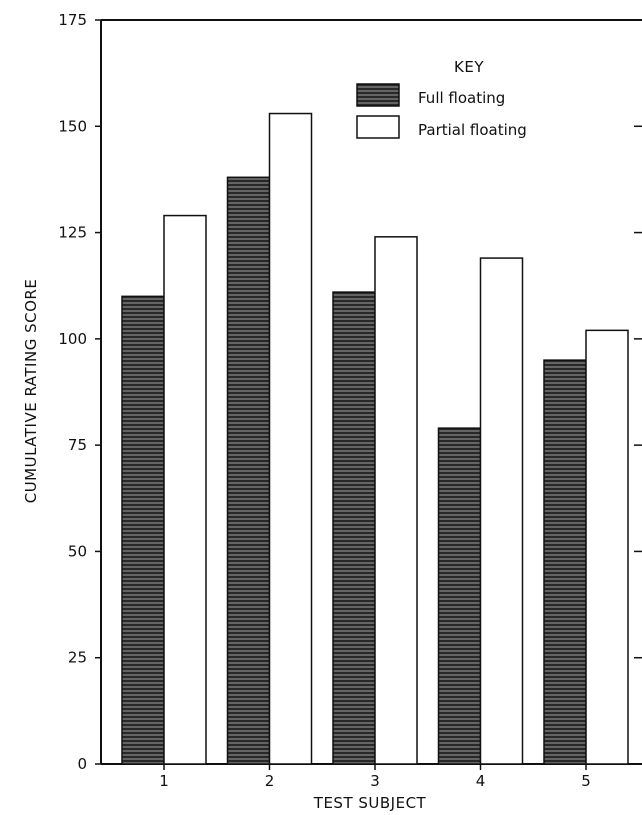 This screenshot has width=642, height=815. I want to click on x-axis: 1 2 3 4 5, so click(375, 777).